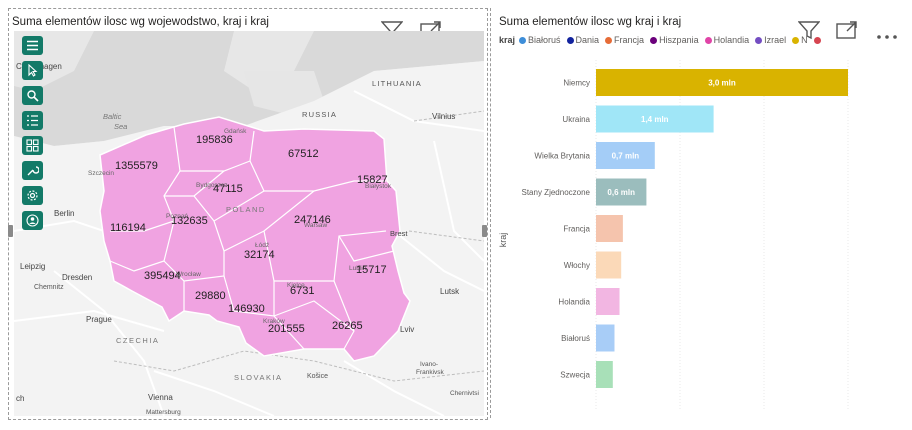  Describe the element at coordinates (163, 412) in the screenshot. I see `map-label: Mattersburg` at that location.